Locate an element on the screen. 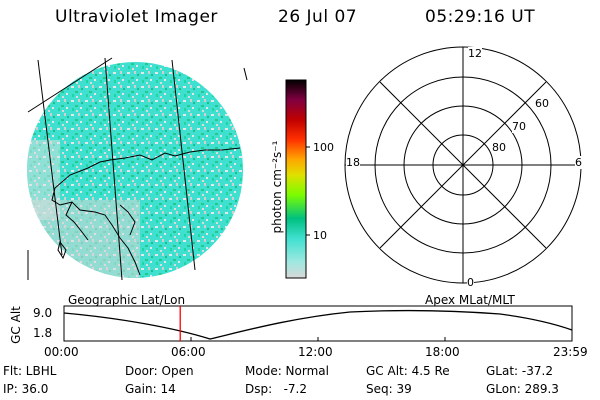 The height and width of the screenshot is (400, 600). info-gain: Gain: 14 is located at coordinates (150, 389).